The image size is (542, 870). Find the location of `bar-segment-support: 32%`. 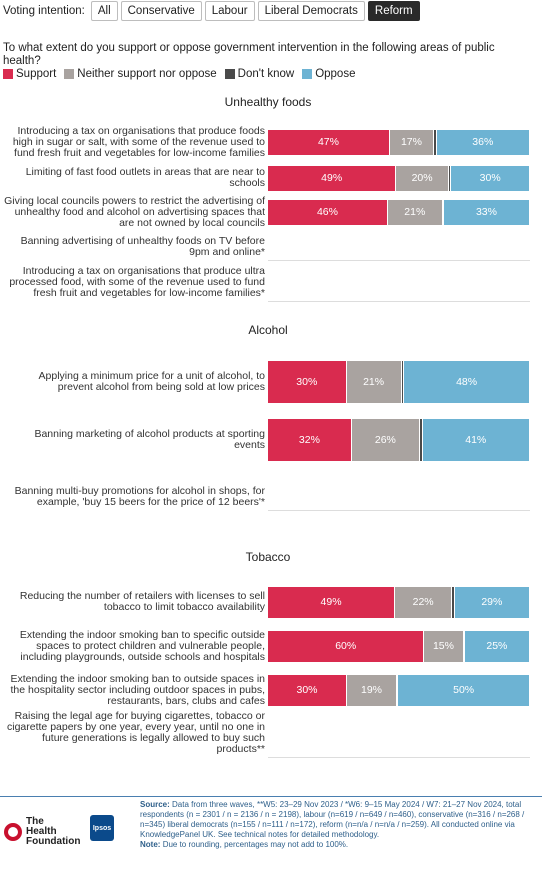

bar-segment-support: 32% is located at coordinates (310, 440).